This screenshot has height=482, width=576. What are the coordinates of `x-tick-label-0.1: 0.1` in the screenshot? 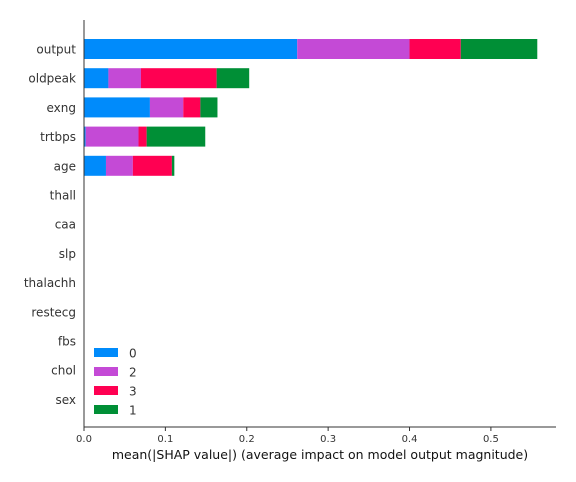 It's located at (165, 439).